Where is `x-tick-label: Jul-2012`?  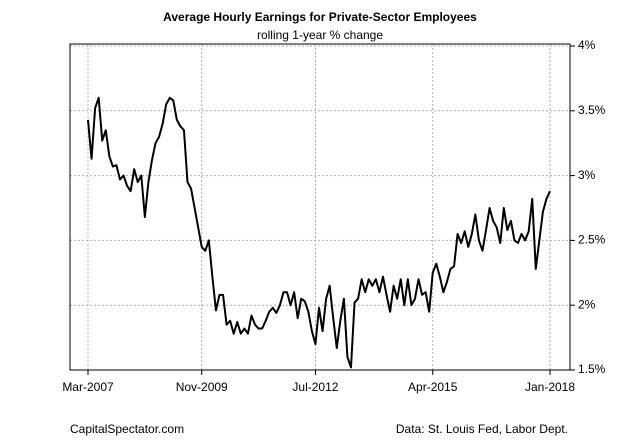 x-tick-label: Jul-2012 is located at coordinates (315, 387).